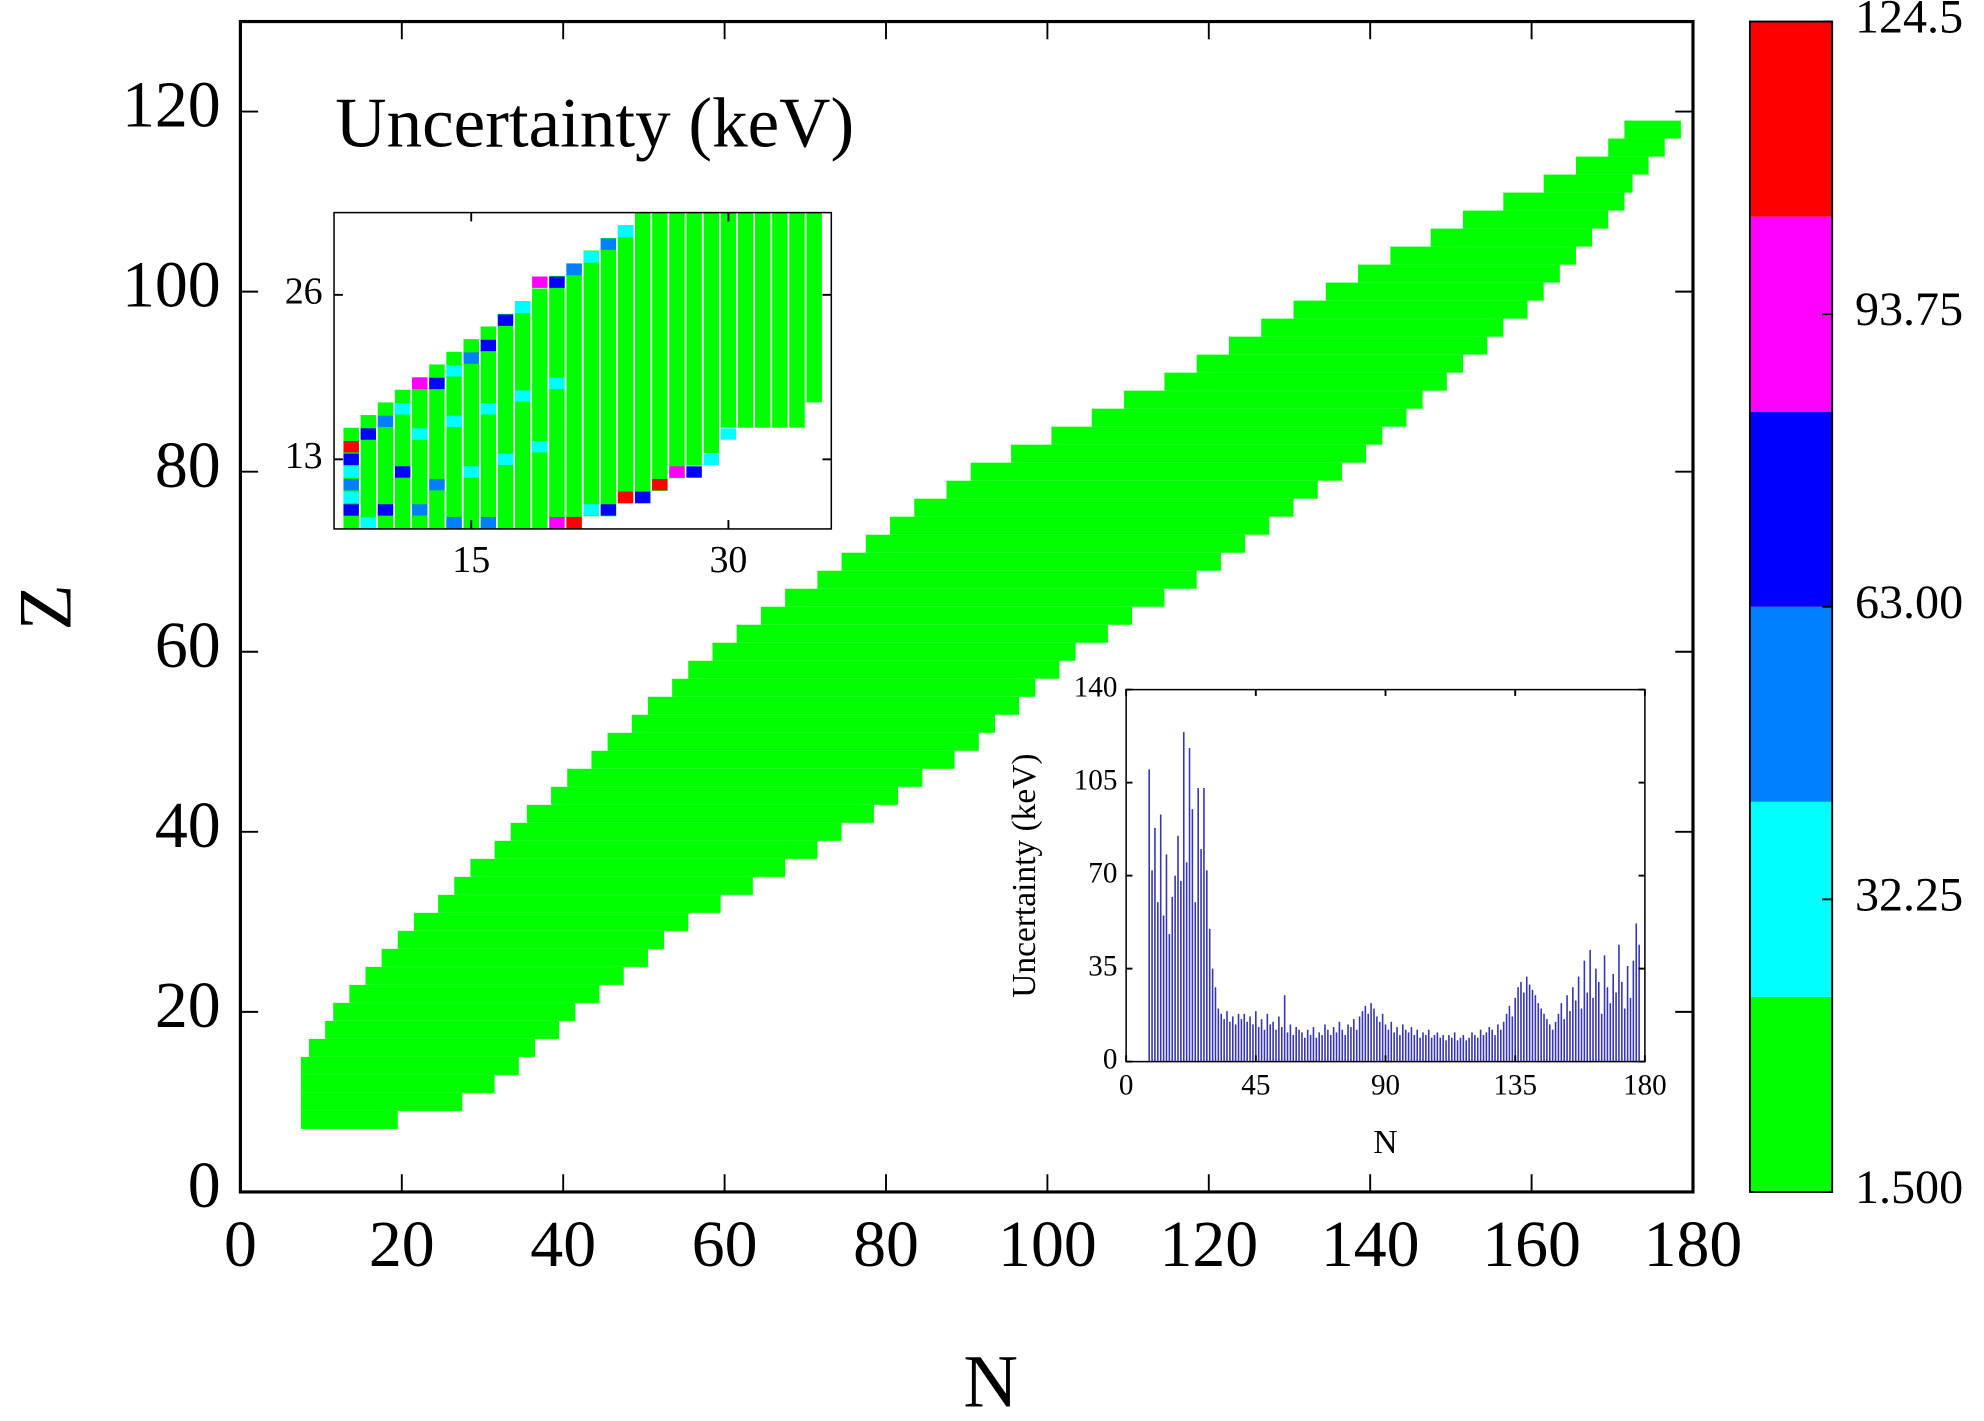 This screenshot has height=1421, width=1984. What do you see at coordinates (583, 370) in the screenshot?
I see `axes-frame` at bounding box center [583, 370].